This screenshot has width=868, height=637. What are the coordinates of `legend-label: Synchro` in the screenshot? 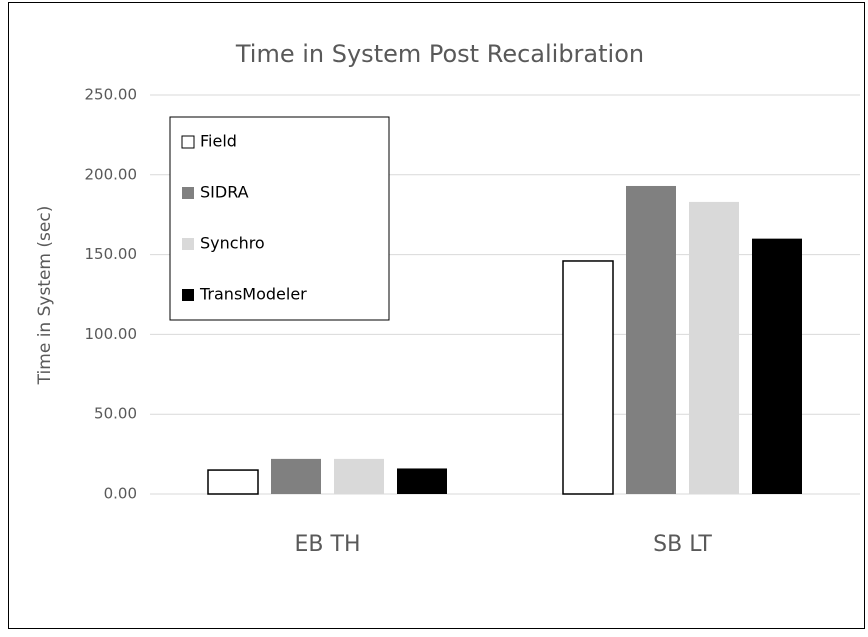 It's located at (232, 243).